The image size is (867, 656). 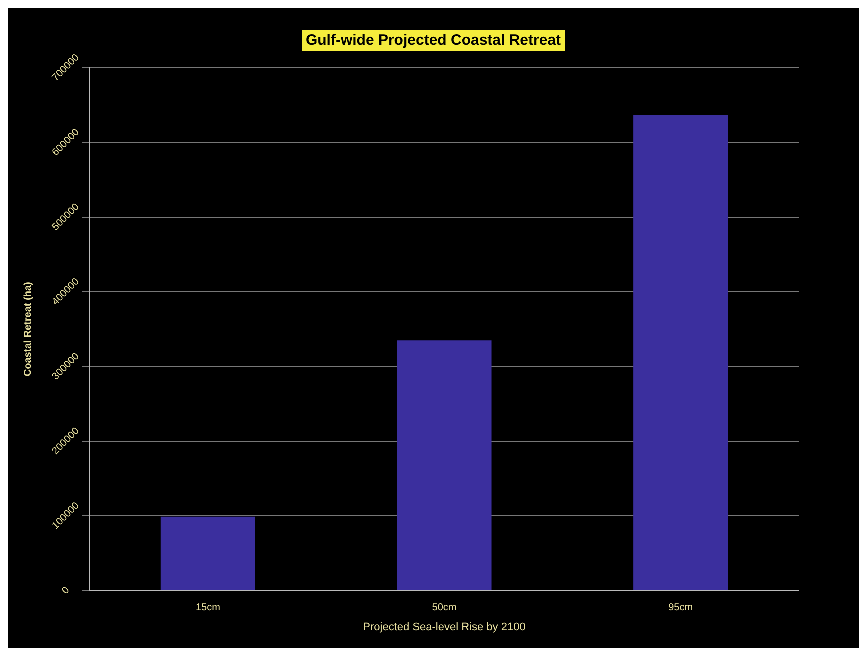 What do you see at coordinates (28, 329) in the screenshot?
I see `y-axis-title: Coastal Retreat (ha)` at bounding box center [28, 329].